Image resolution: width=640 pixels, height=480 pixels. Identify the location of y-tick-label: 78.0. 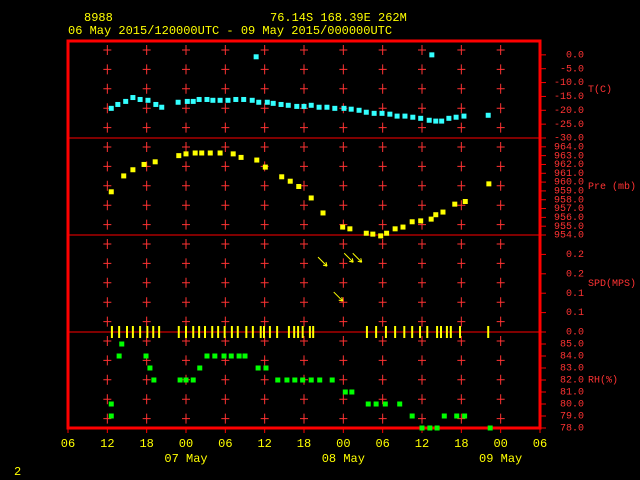
(572, 429).